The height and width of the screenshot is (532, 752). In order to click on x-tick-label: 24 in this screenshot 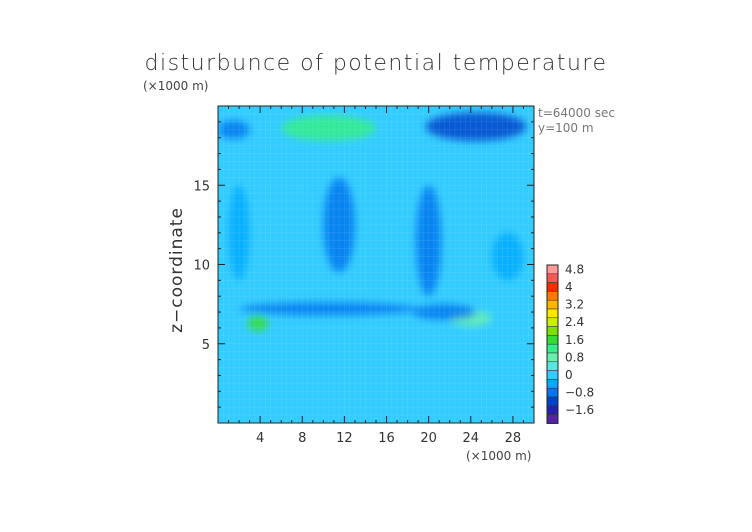, I will do `click(471, 438)`.